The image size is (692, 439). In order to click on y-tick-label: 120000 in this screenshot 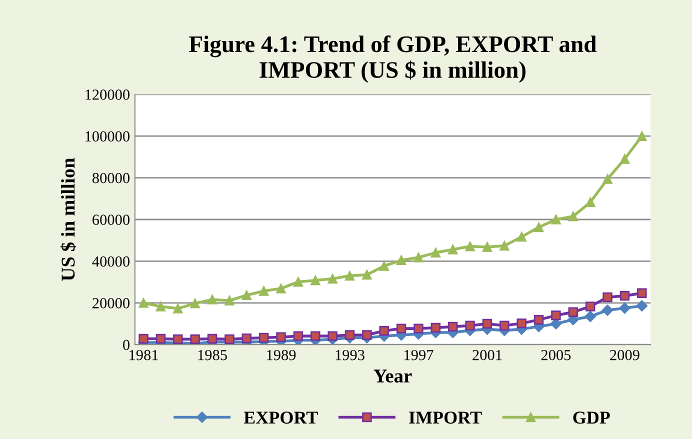, I will do `click(108, 95)`.